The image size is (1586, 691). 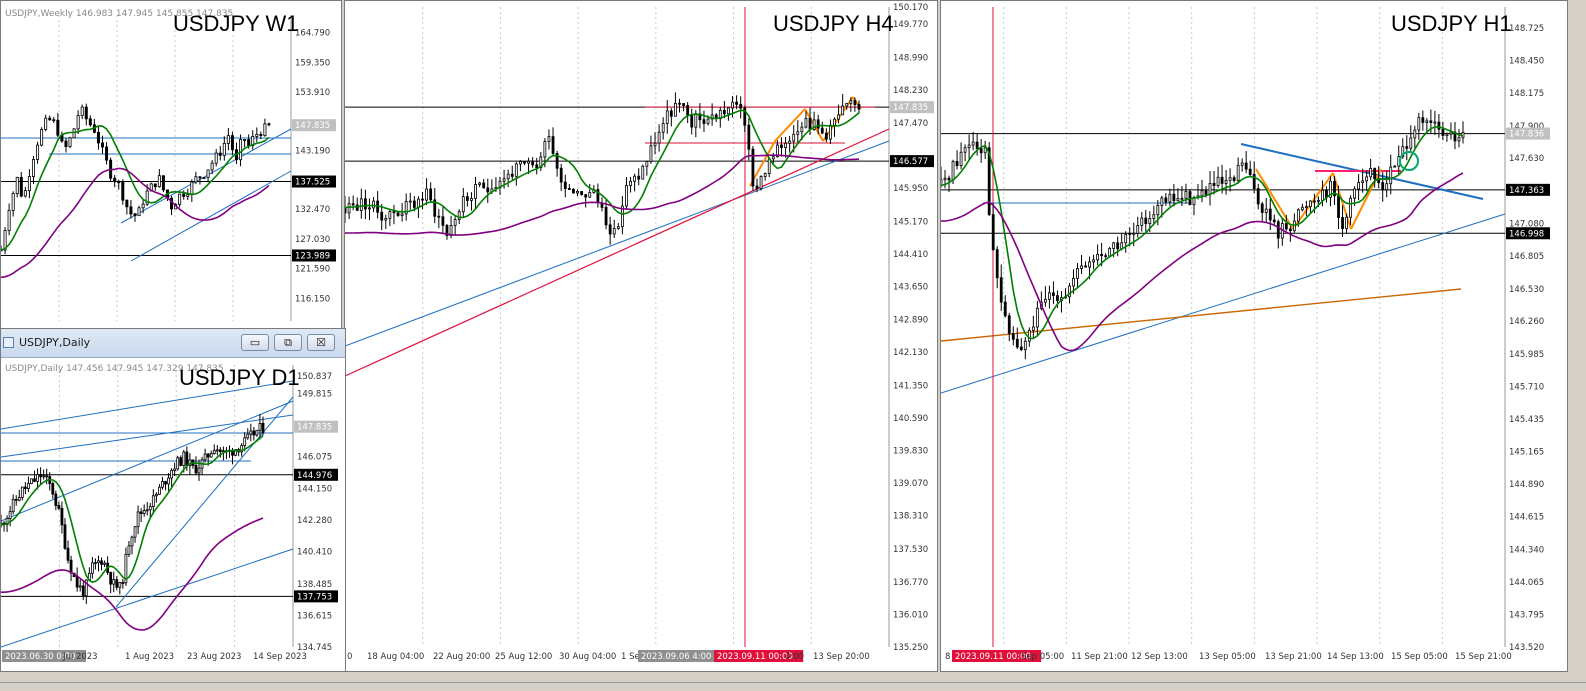 I want to click on price-tag: 137.753, so click(x=314, y=597).